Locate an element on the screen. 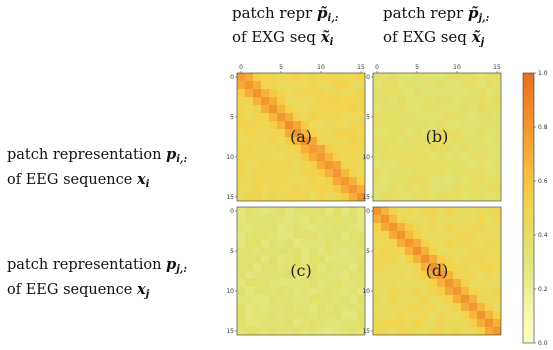 The image size is (553, 350). panel-label: (b) is located at coordinates (437, 136).